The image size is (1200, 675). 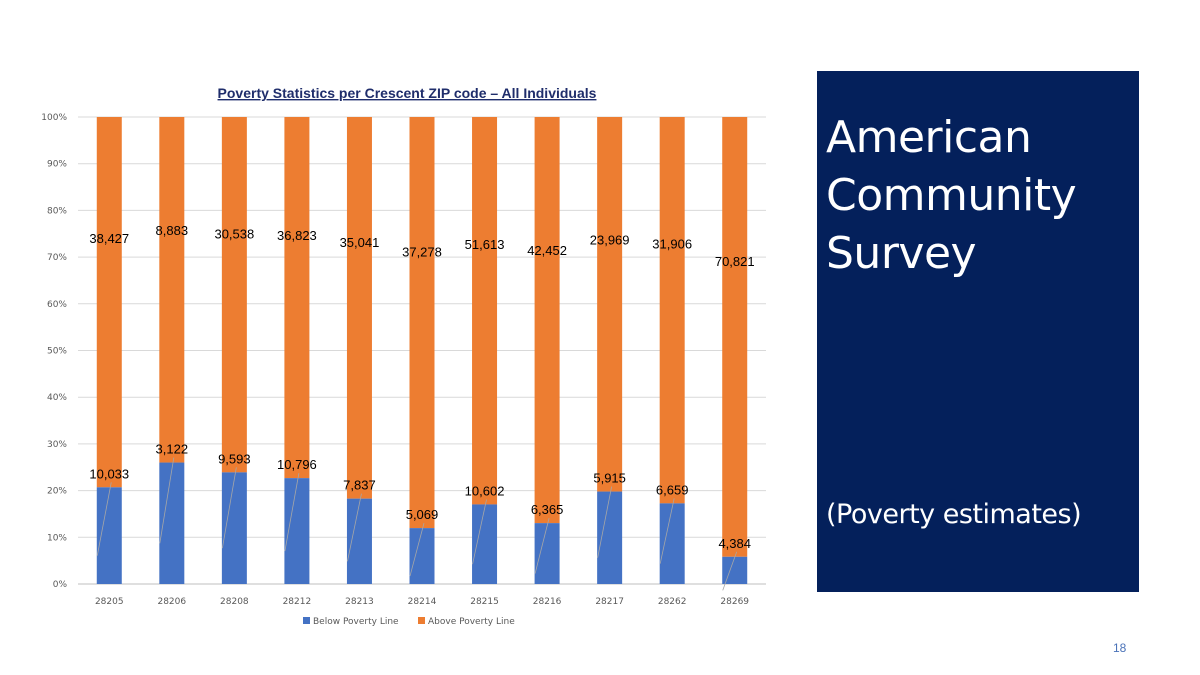 What do you see at coordinates (297, 464) in the screenshot?
I see `data-label-below: 10,796` at bounding box center [297, 464].